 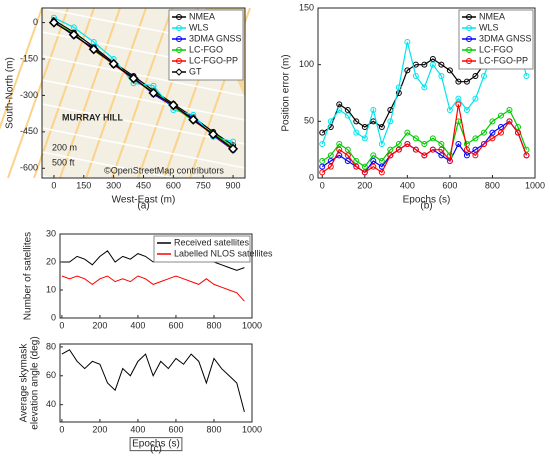 I want to click on legend-box, so click(x=206, y=45).